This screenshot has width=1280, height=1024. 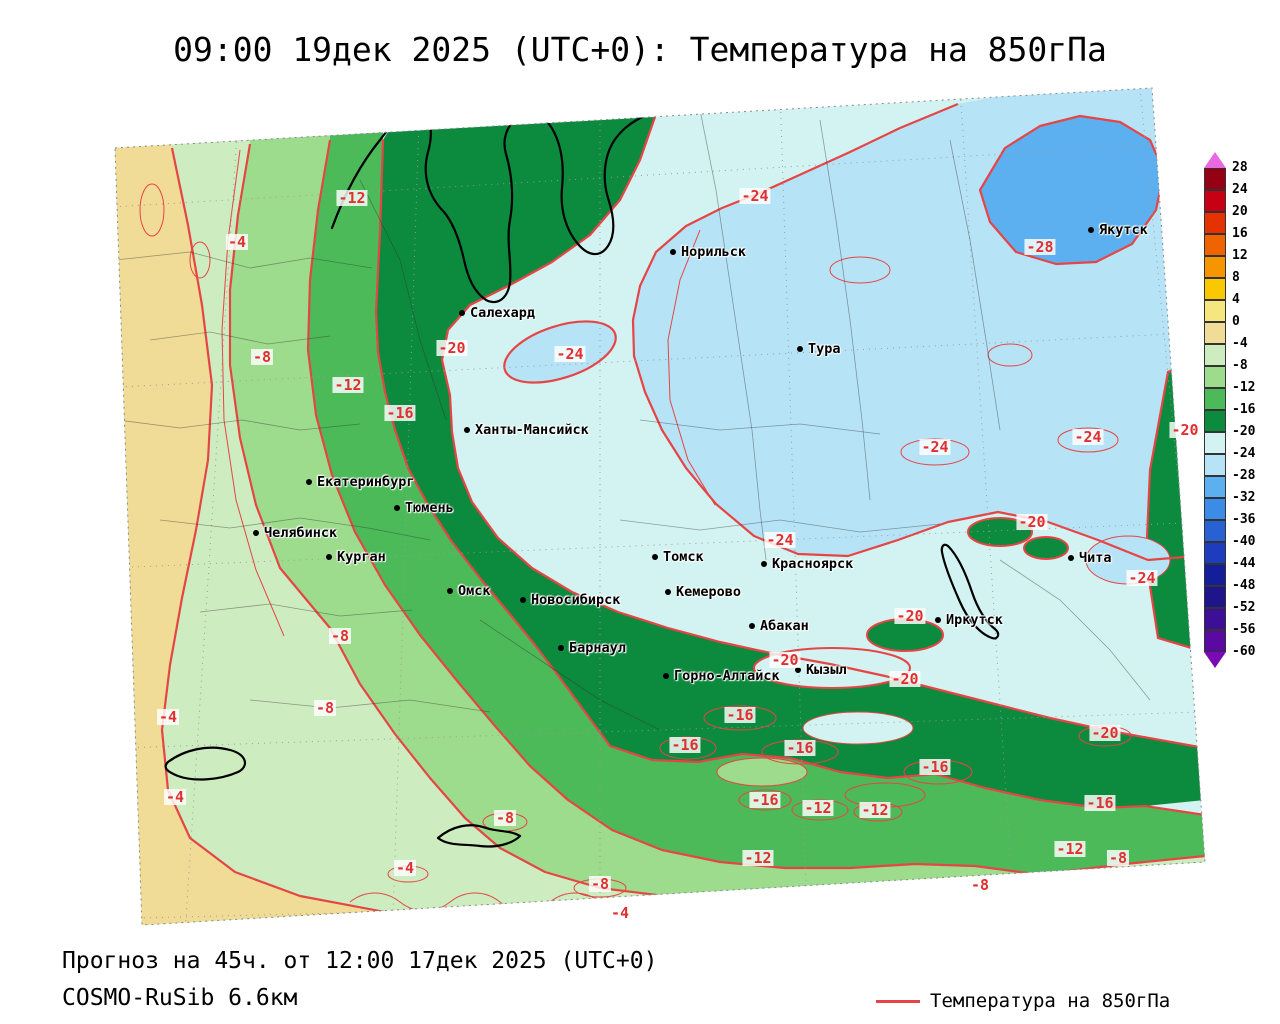 What do you see at coordinates (1236, 277) in the screenshot?
I see `colorbar-tick: 8` at bounding box center [1236, 277].